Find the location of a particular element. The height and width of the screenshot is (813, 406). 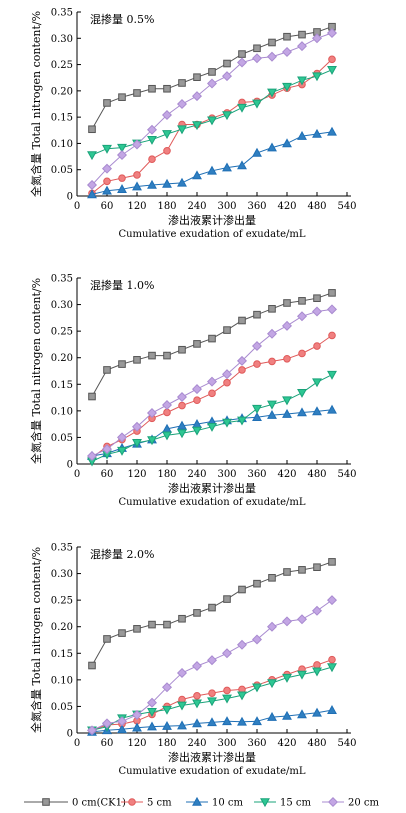

panel-title: 混掺量 0.5% is located at coordinates (122, 19).